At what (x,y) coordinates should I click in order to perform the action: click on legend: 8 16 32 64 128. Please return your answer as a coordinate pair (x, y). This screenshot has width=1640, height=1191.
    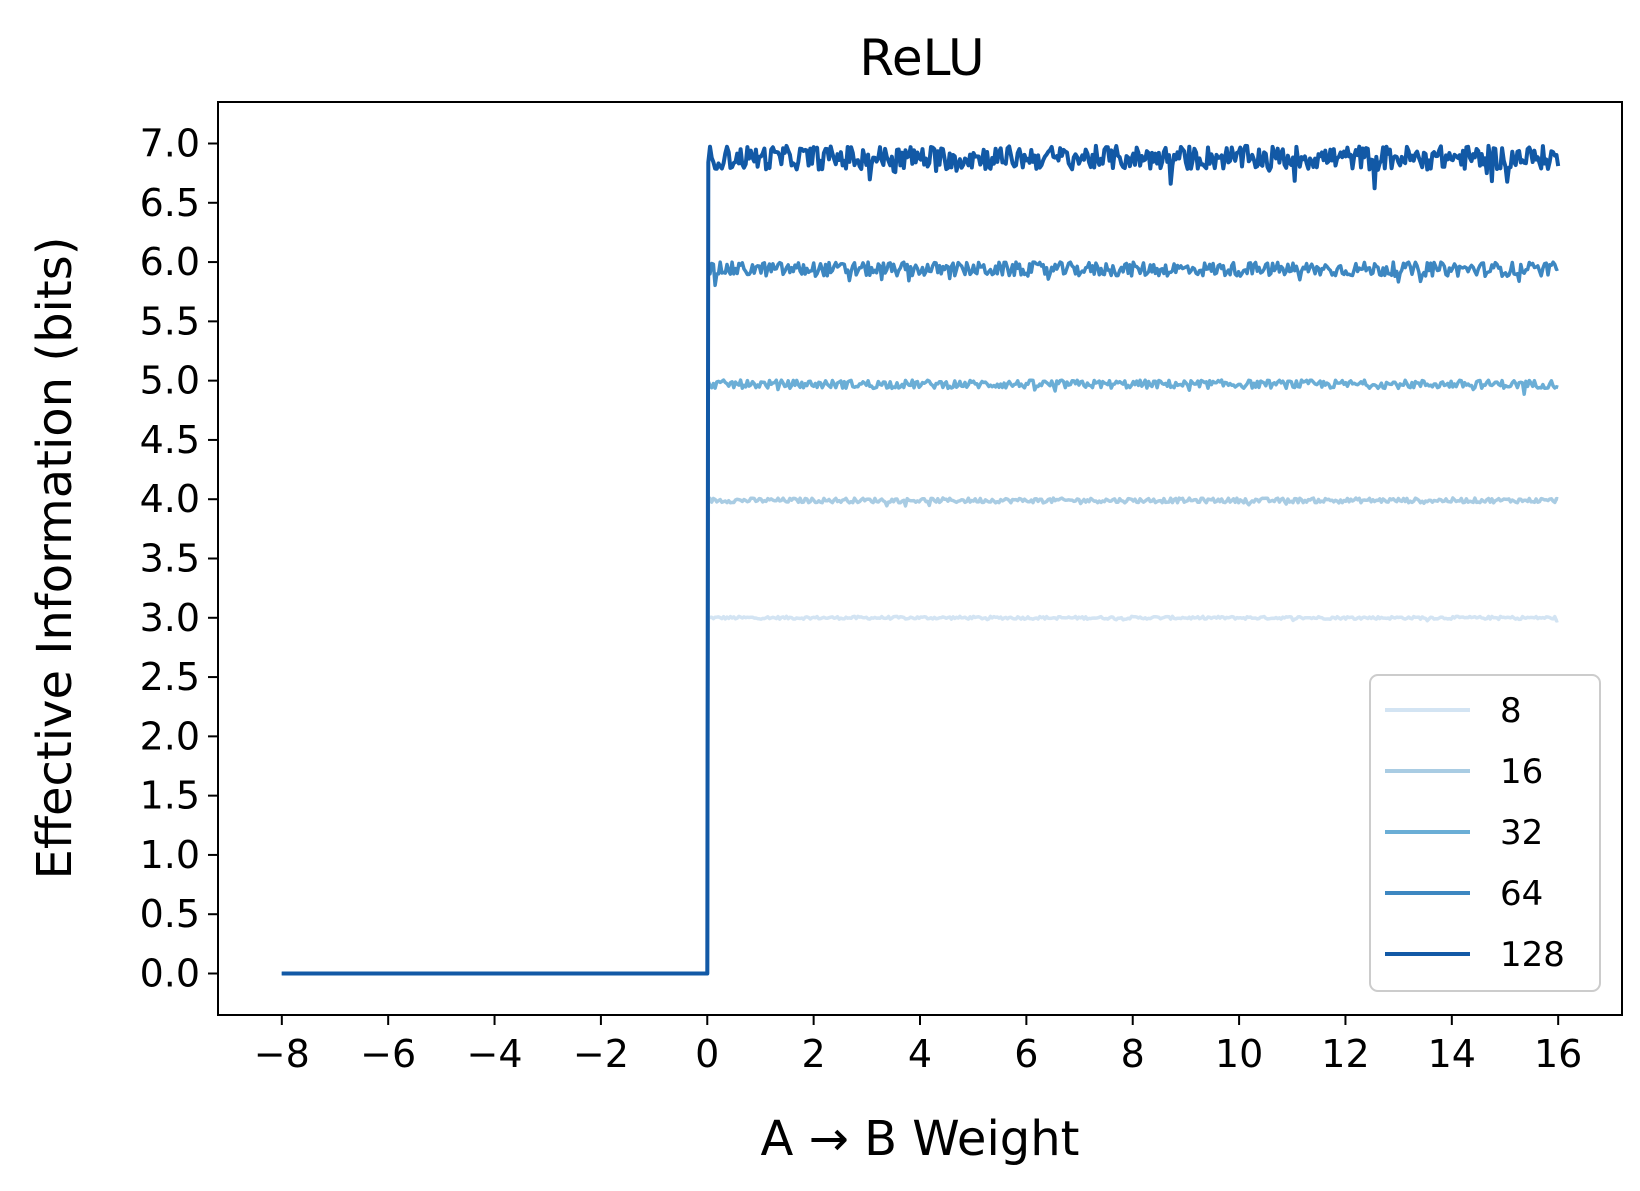
    Looking at the image, I should click on (1485, 833).